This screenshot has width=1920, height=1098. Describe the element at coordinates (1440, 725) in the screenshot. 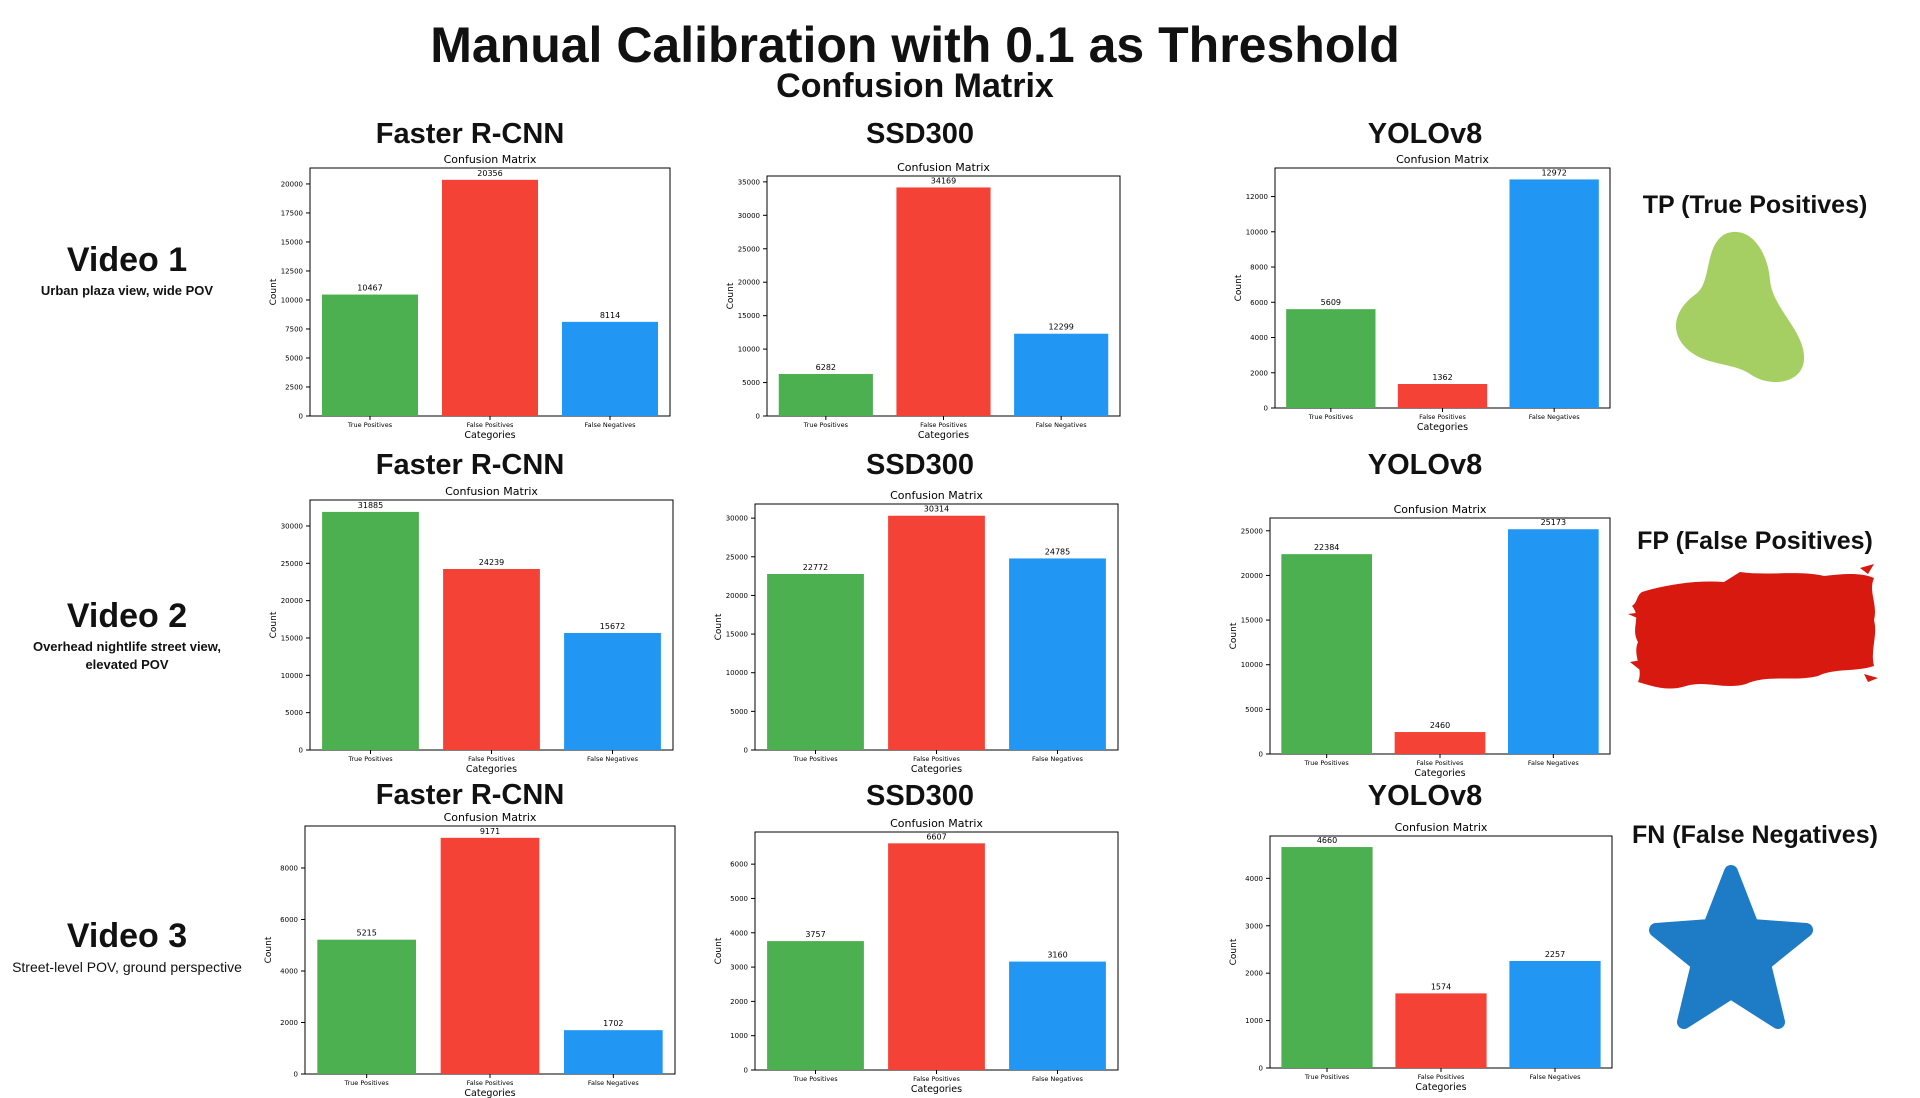

I see `data-label: 2460` at that location.